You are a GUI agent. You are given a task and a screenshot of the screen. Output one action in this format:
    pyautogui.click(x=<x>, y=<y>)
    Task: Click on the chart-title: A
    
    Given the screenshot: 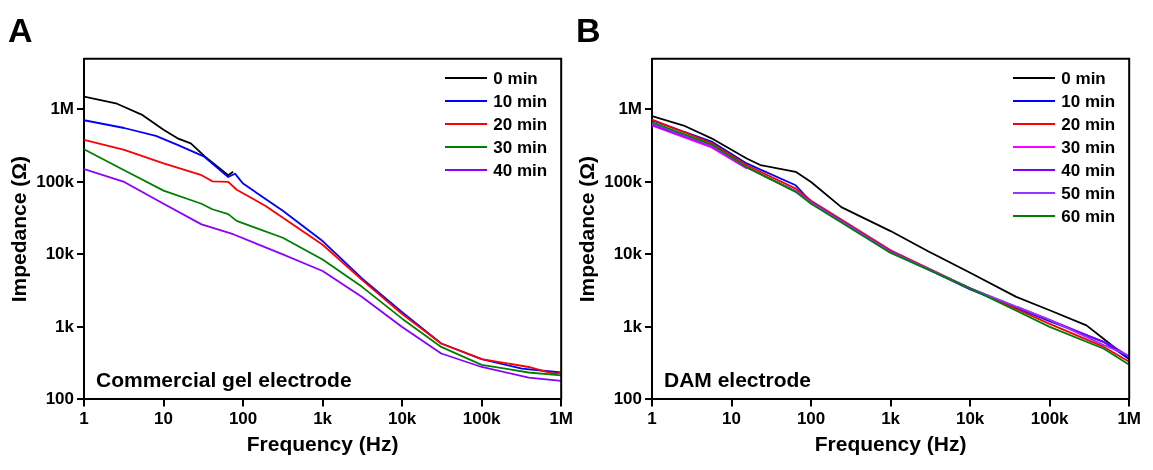 What is the action you would take?
    pyautogui.click(x=20, y=29)
    